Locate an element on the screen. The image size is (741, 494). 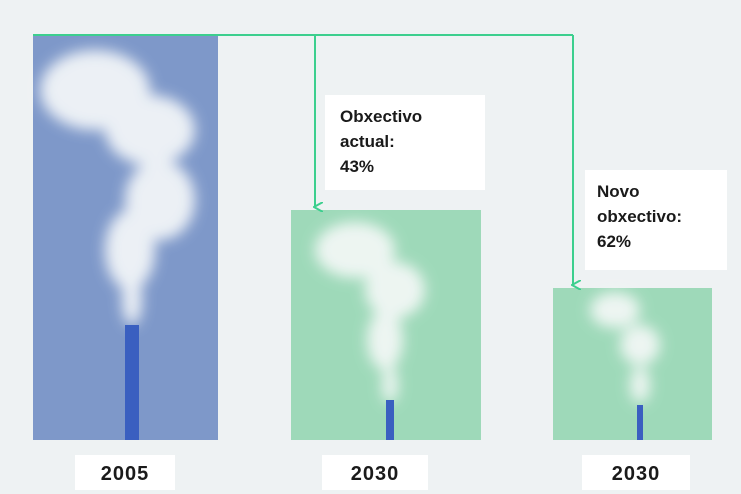
target-value: 43% is located at coordinates (357, 166).